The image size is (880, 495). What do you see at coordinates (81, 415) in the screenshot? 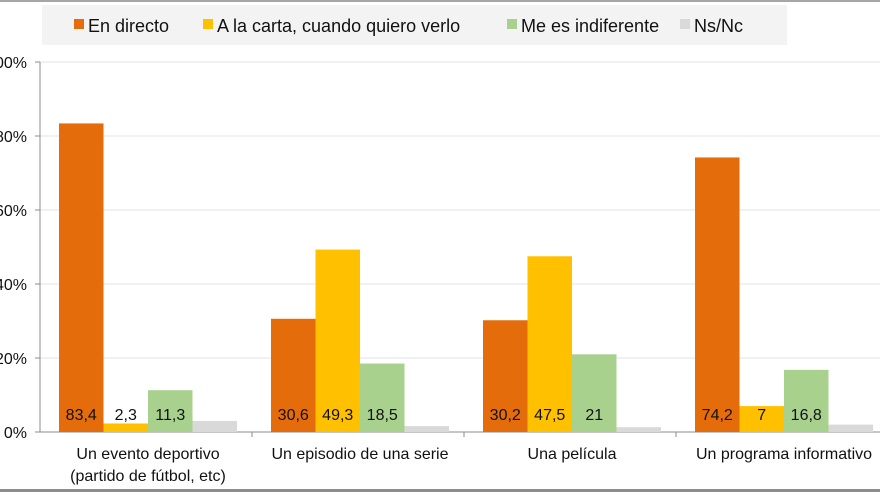
I see `data-label: 83,4` at bounding box center [81, 415].